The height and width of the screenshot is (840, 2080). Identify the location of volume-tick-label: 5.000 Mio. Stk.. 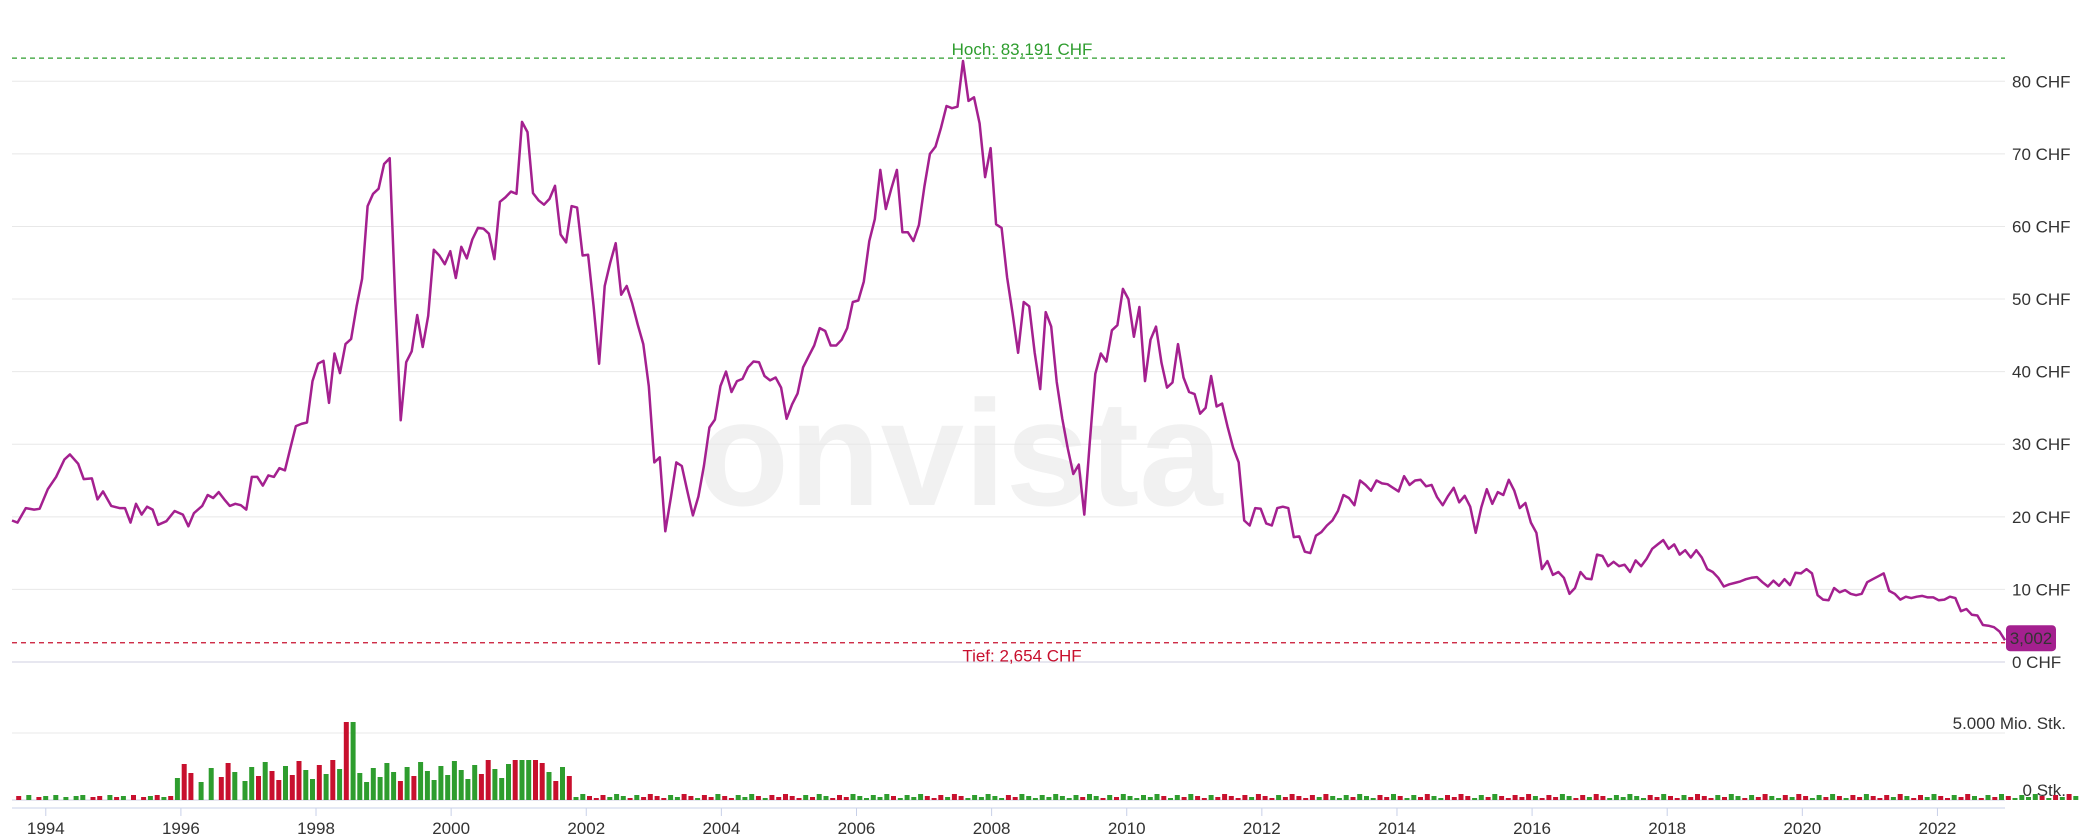
(2009, 723).